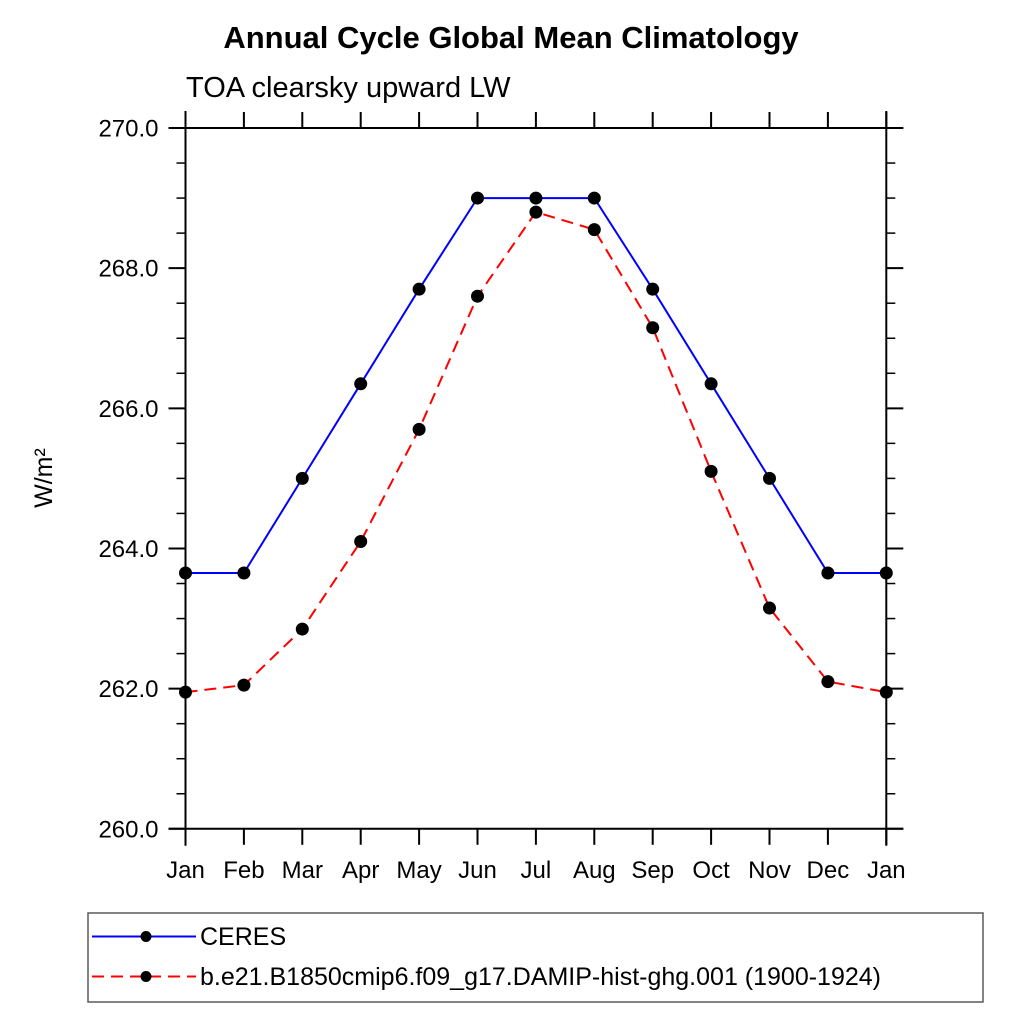 Image resolution: width=1024 pixels, height=1024 pixels. What do you see at coordinates (511, 37) in the screenshot?
I see `chart-title: Annual Cycle Global Mean Climatology` at bounding box center [511, 37].